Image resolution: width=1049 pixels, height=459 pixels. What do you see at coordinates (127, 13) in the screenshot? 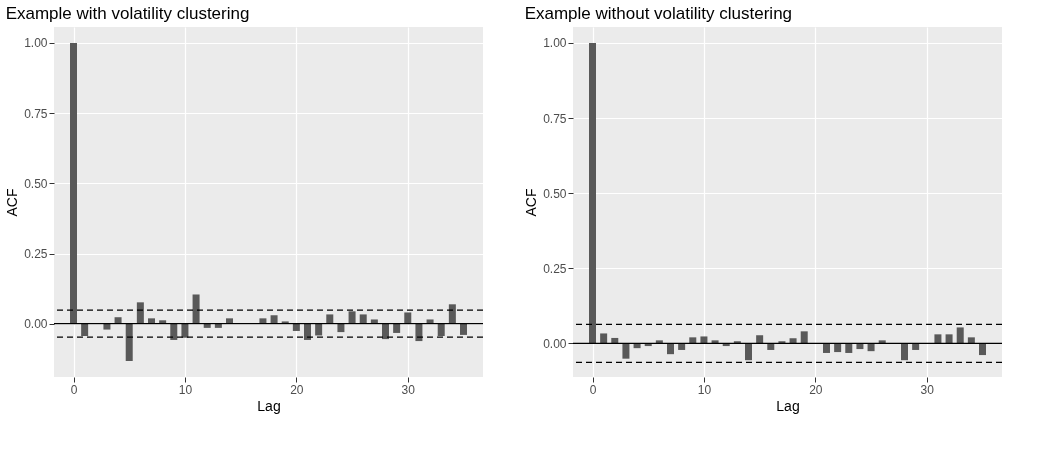
I see `chart-title: Example with volatility clustering` at bounding box center [127, 13].